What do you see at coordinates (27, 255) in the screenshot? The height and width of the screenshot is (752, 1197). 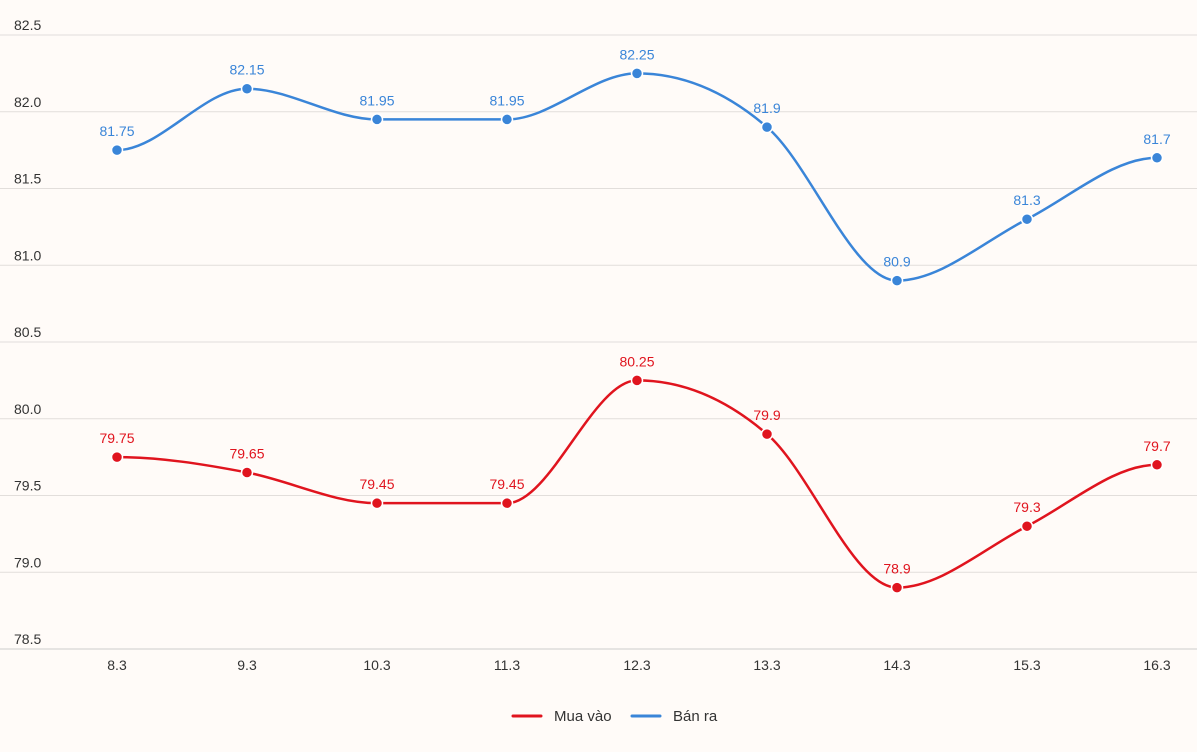 I see `y-tick-label: 81.0` at bounding box center [27, 255].